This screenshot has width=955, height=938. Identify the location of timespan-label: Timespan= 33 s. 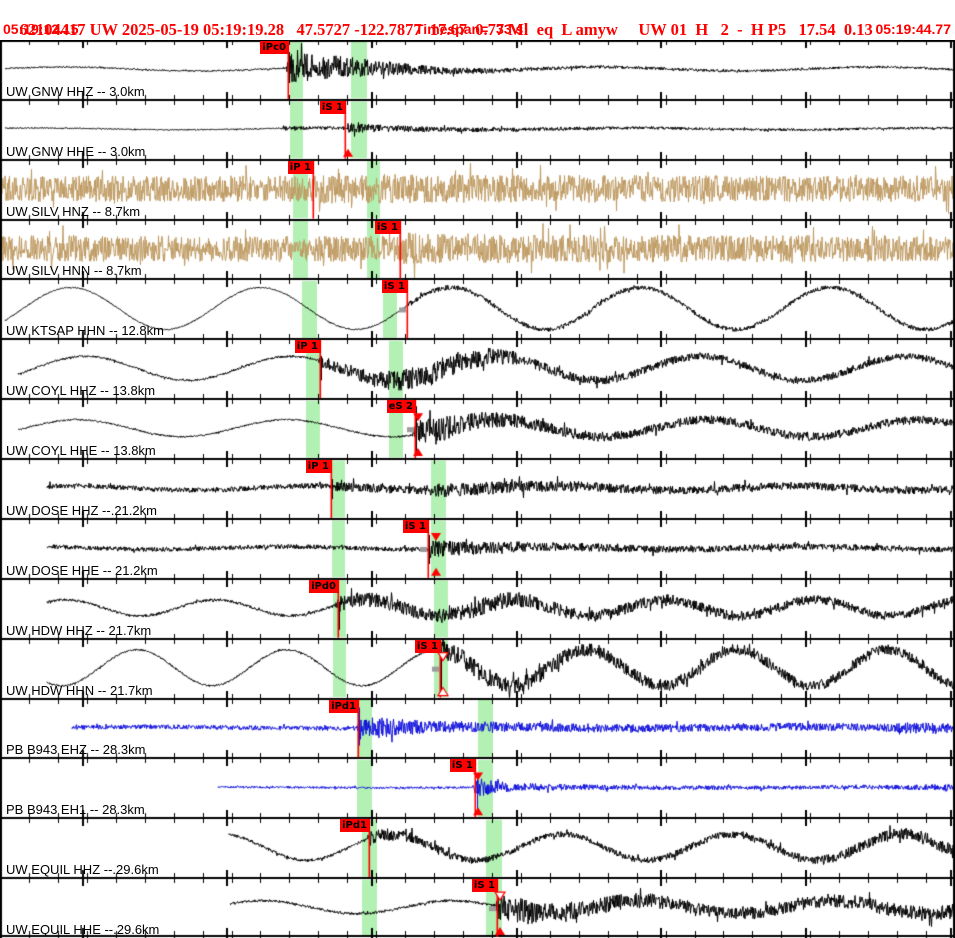
(469, 29).